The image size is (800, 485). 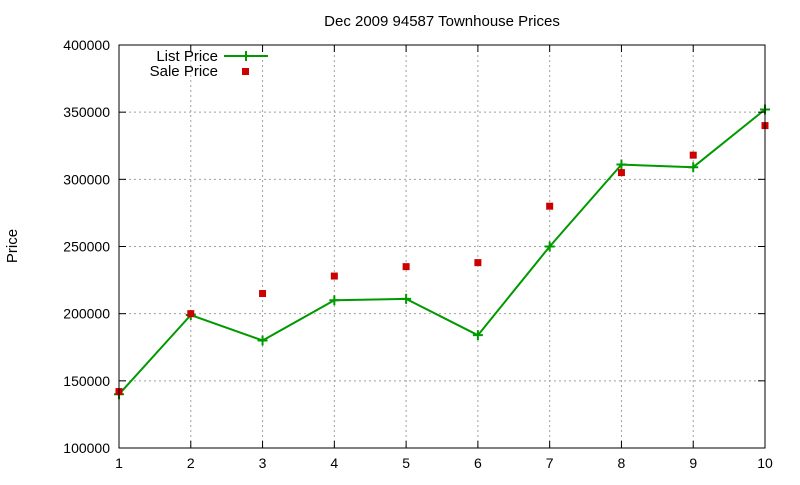 What do you see at coordinates (86, 179) in the screenshot?
I see `y-tick-label: 300000` at bounding box center [86, 179].